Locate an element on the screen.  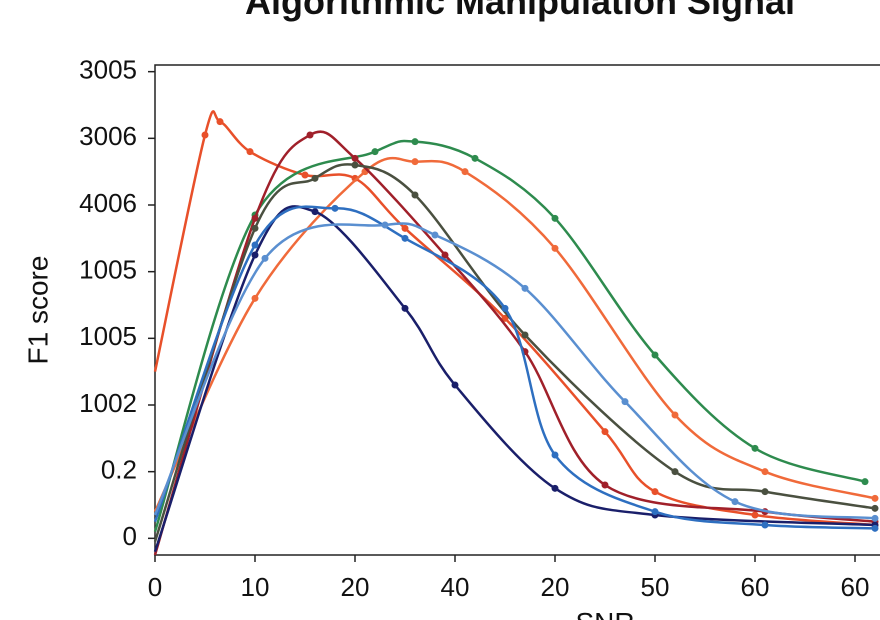
y-tick-label: 1002 is located at coordinates (108, 403).